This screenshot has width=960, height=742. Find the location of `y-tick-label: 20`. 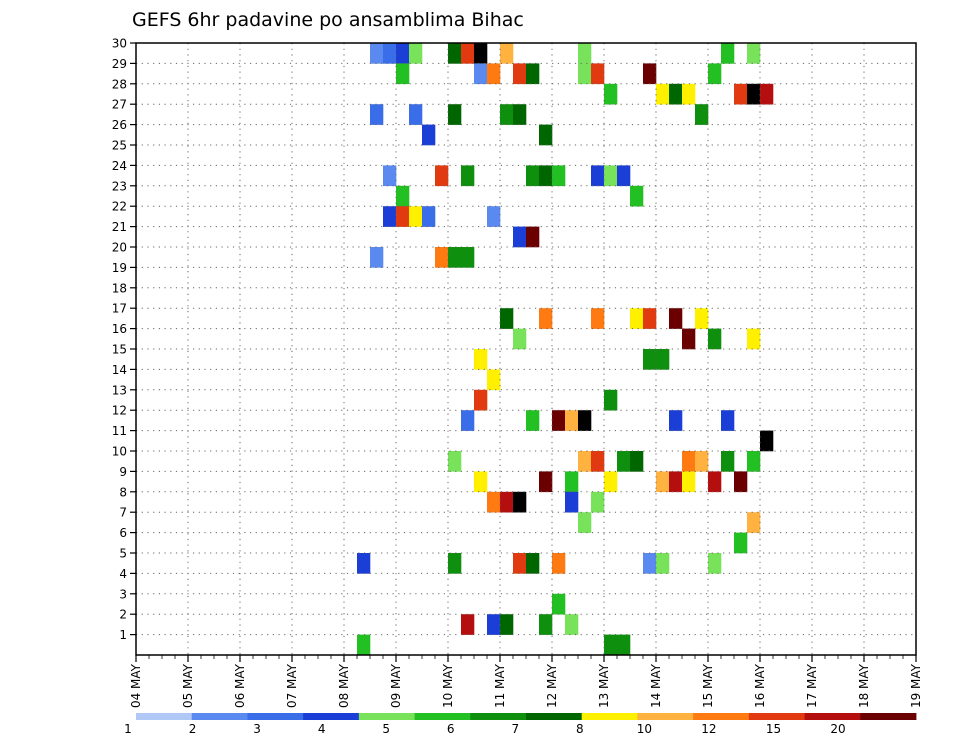

y-tick-label: 20 is located at coordinates (119, 248).